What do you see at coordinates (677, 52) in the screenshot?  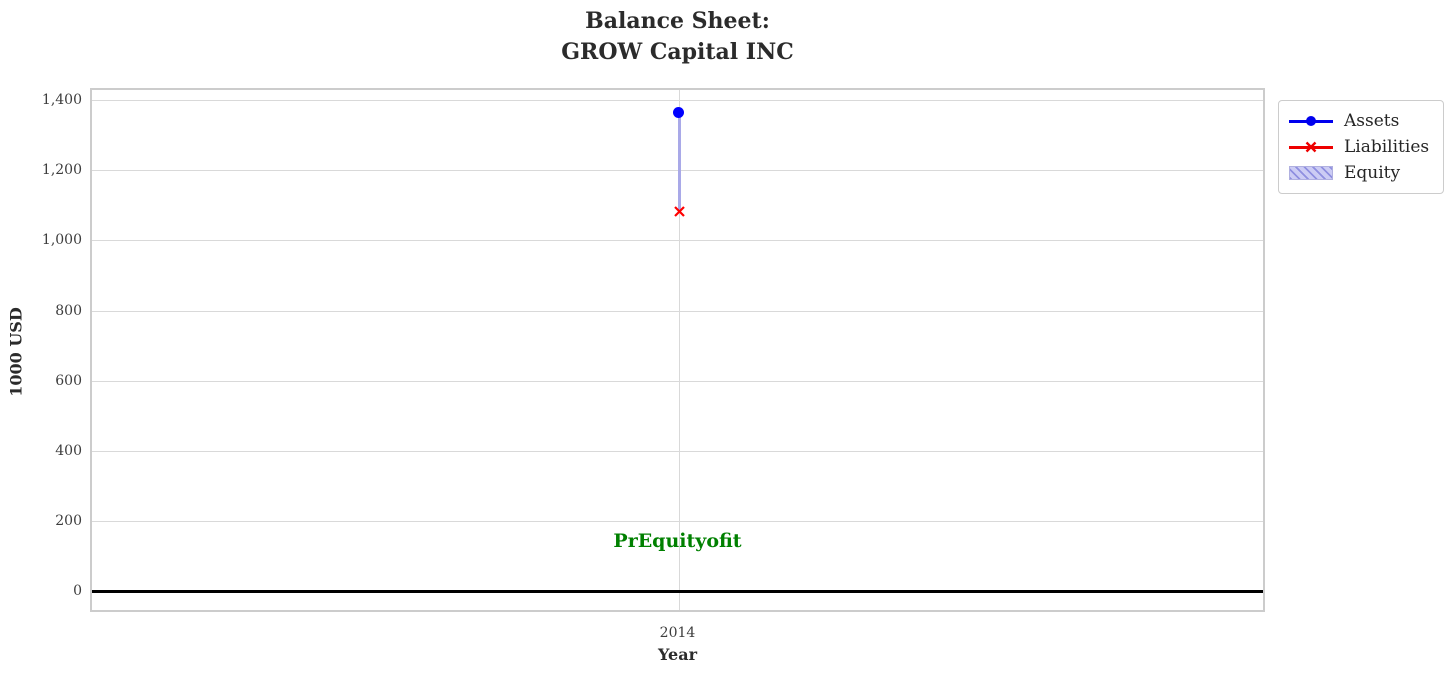 I see `chart-title-line2: GROW Capital INC` at bounding box center [677, 52].